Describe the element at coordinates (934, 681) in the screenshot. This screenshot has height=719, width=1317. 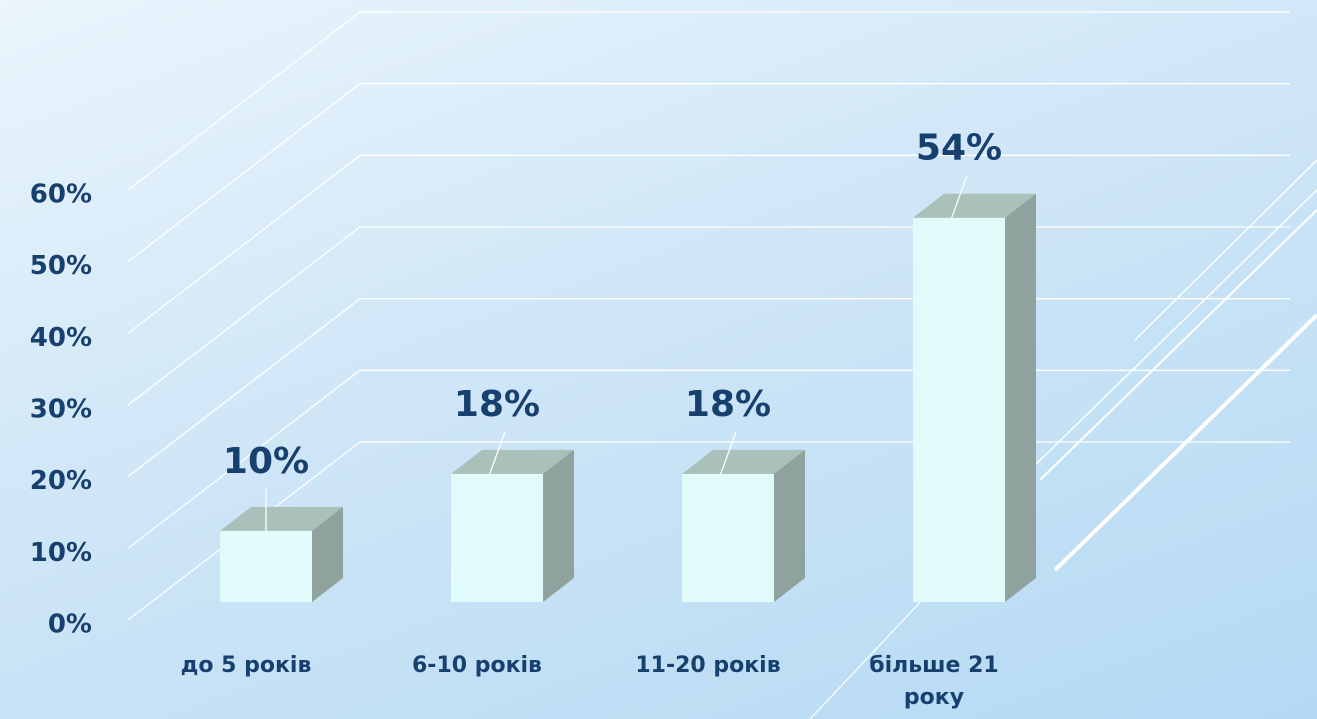
I see `x-tick-label: більше 21 року` at that location.